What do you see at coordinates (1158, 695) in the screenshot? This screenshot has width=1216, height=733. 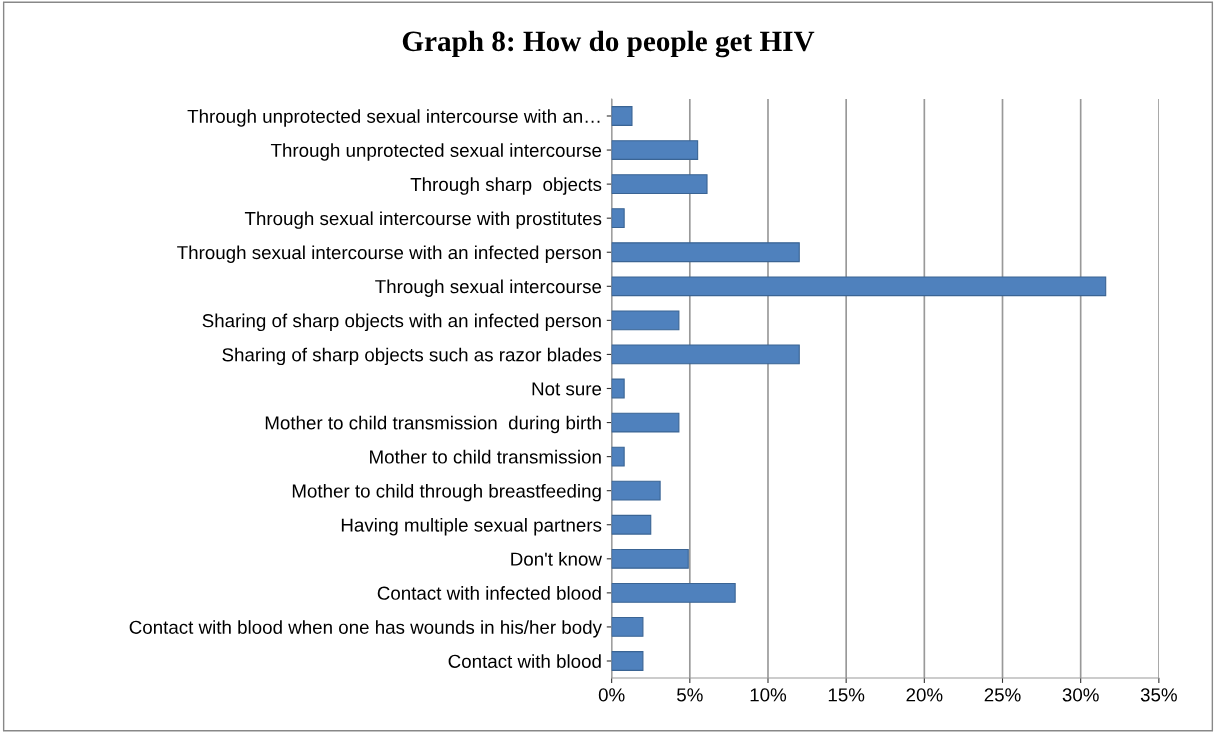 I see `x-tick-label: 35%` at bounding box center [1158, 695].